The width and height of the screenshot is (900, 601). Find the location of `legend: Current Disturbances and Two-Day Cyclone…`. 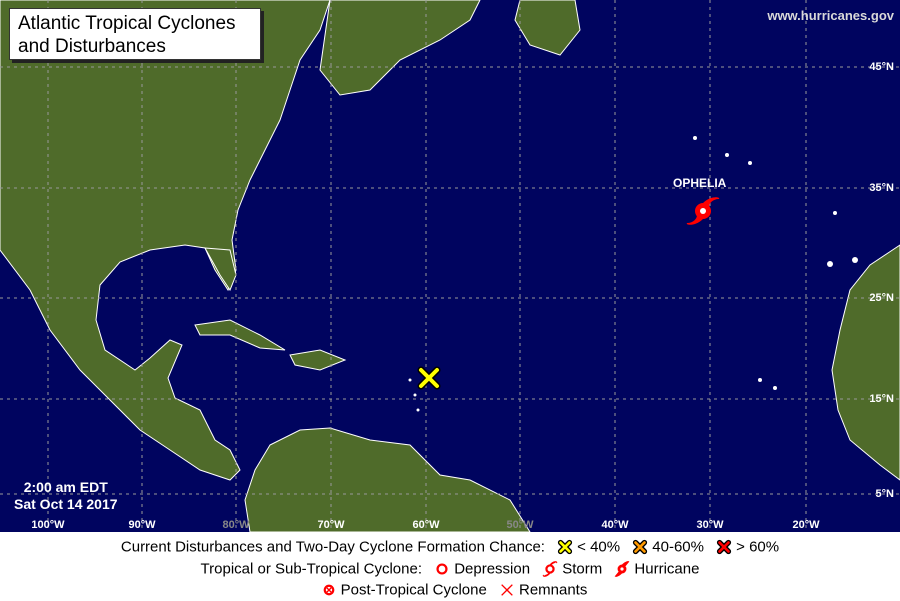

legend: Current Disturbances and Two-Day Cyclone… is located at coordinates (450, 566).